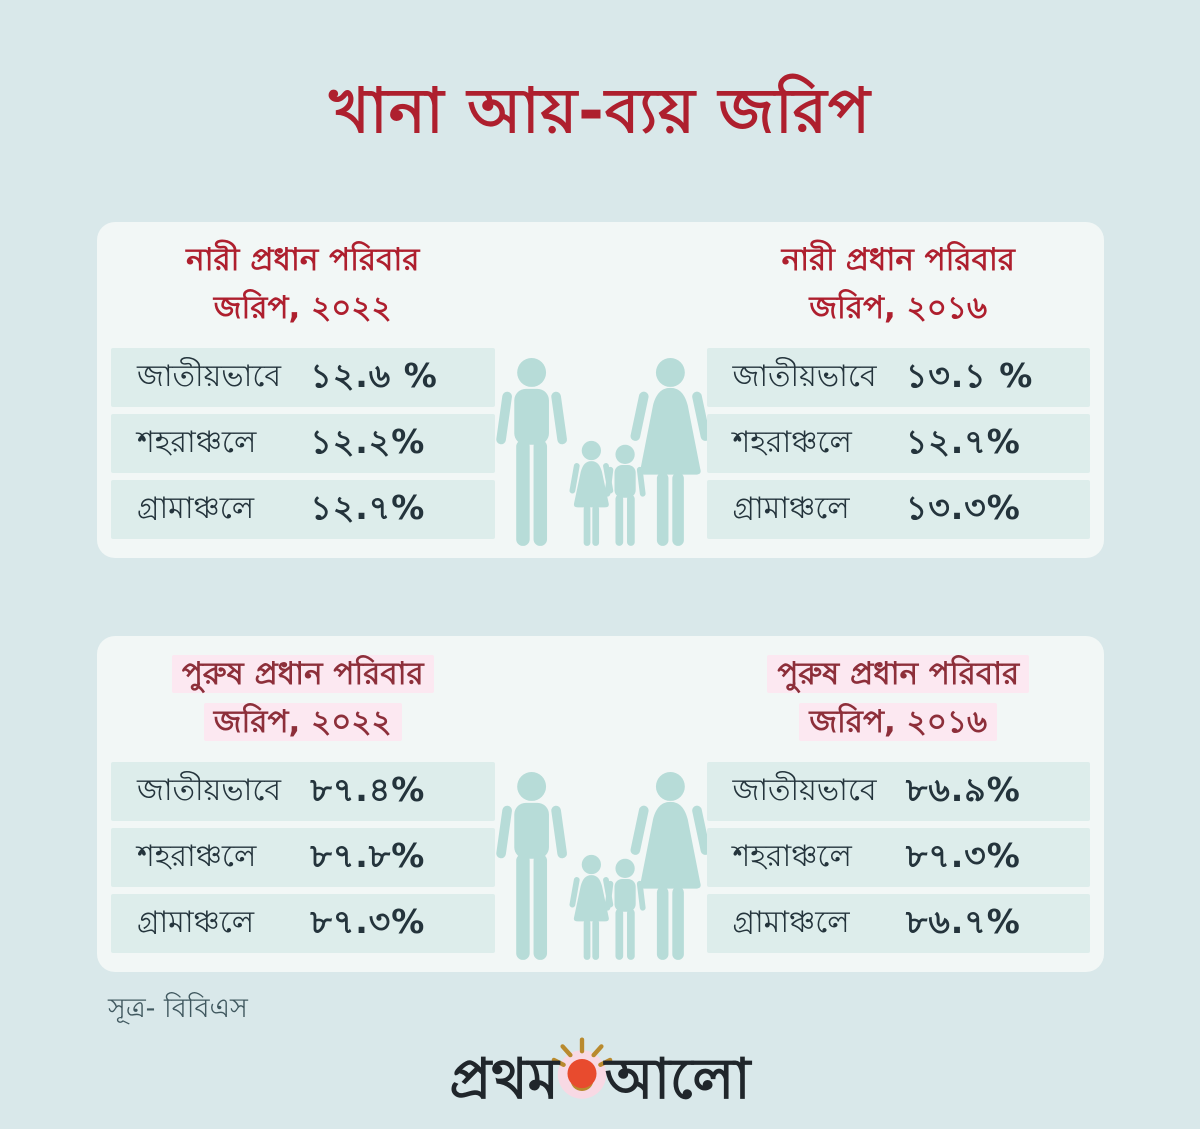 This screenshot has height=1129, width=1200. Describe the element at coordinates (368, 789) in the screenshot. I see `row-value: ৮৭.৪%` at that location.